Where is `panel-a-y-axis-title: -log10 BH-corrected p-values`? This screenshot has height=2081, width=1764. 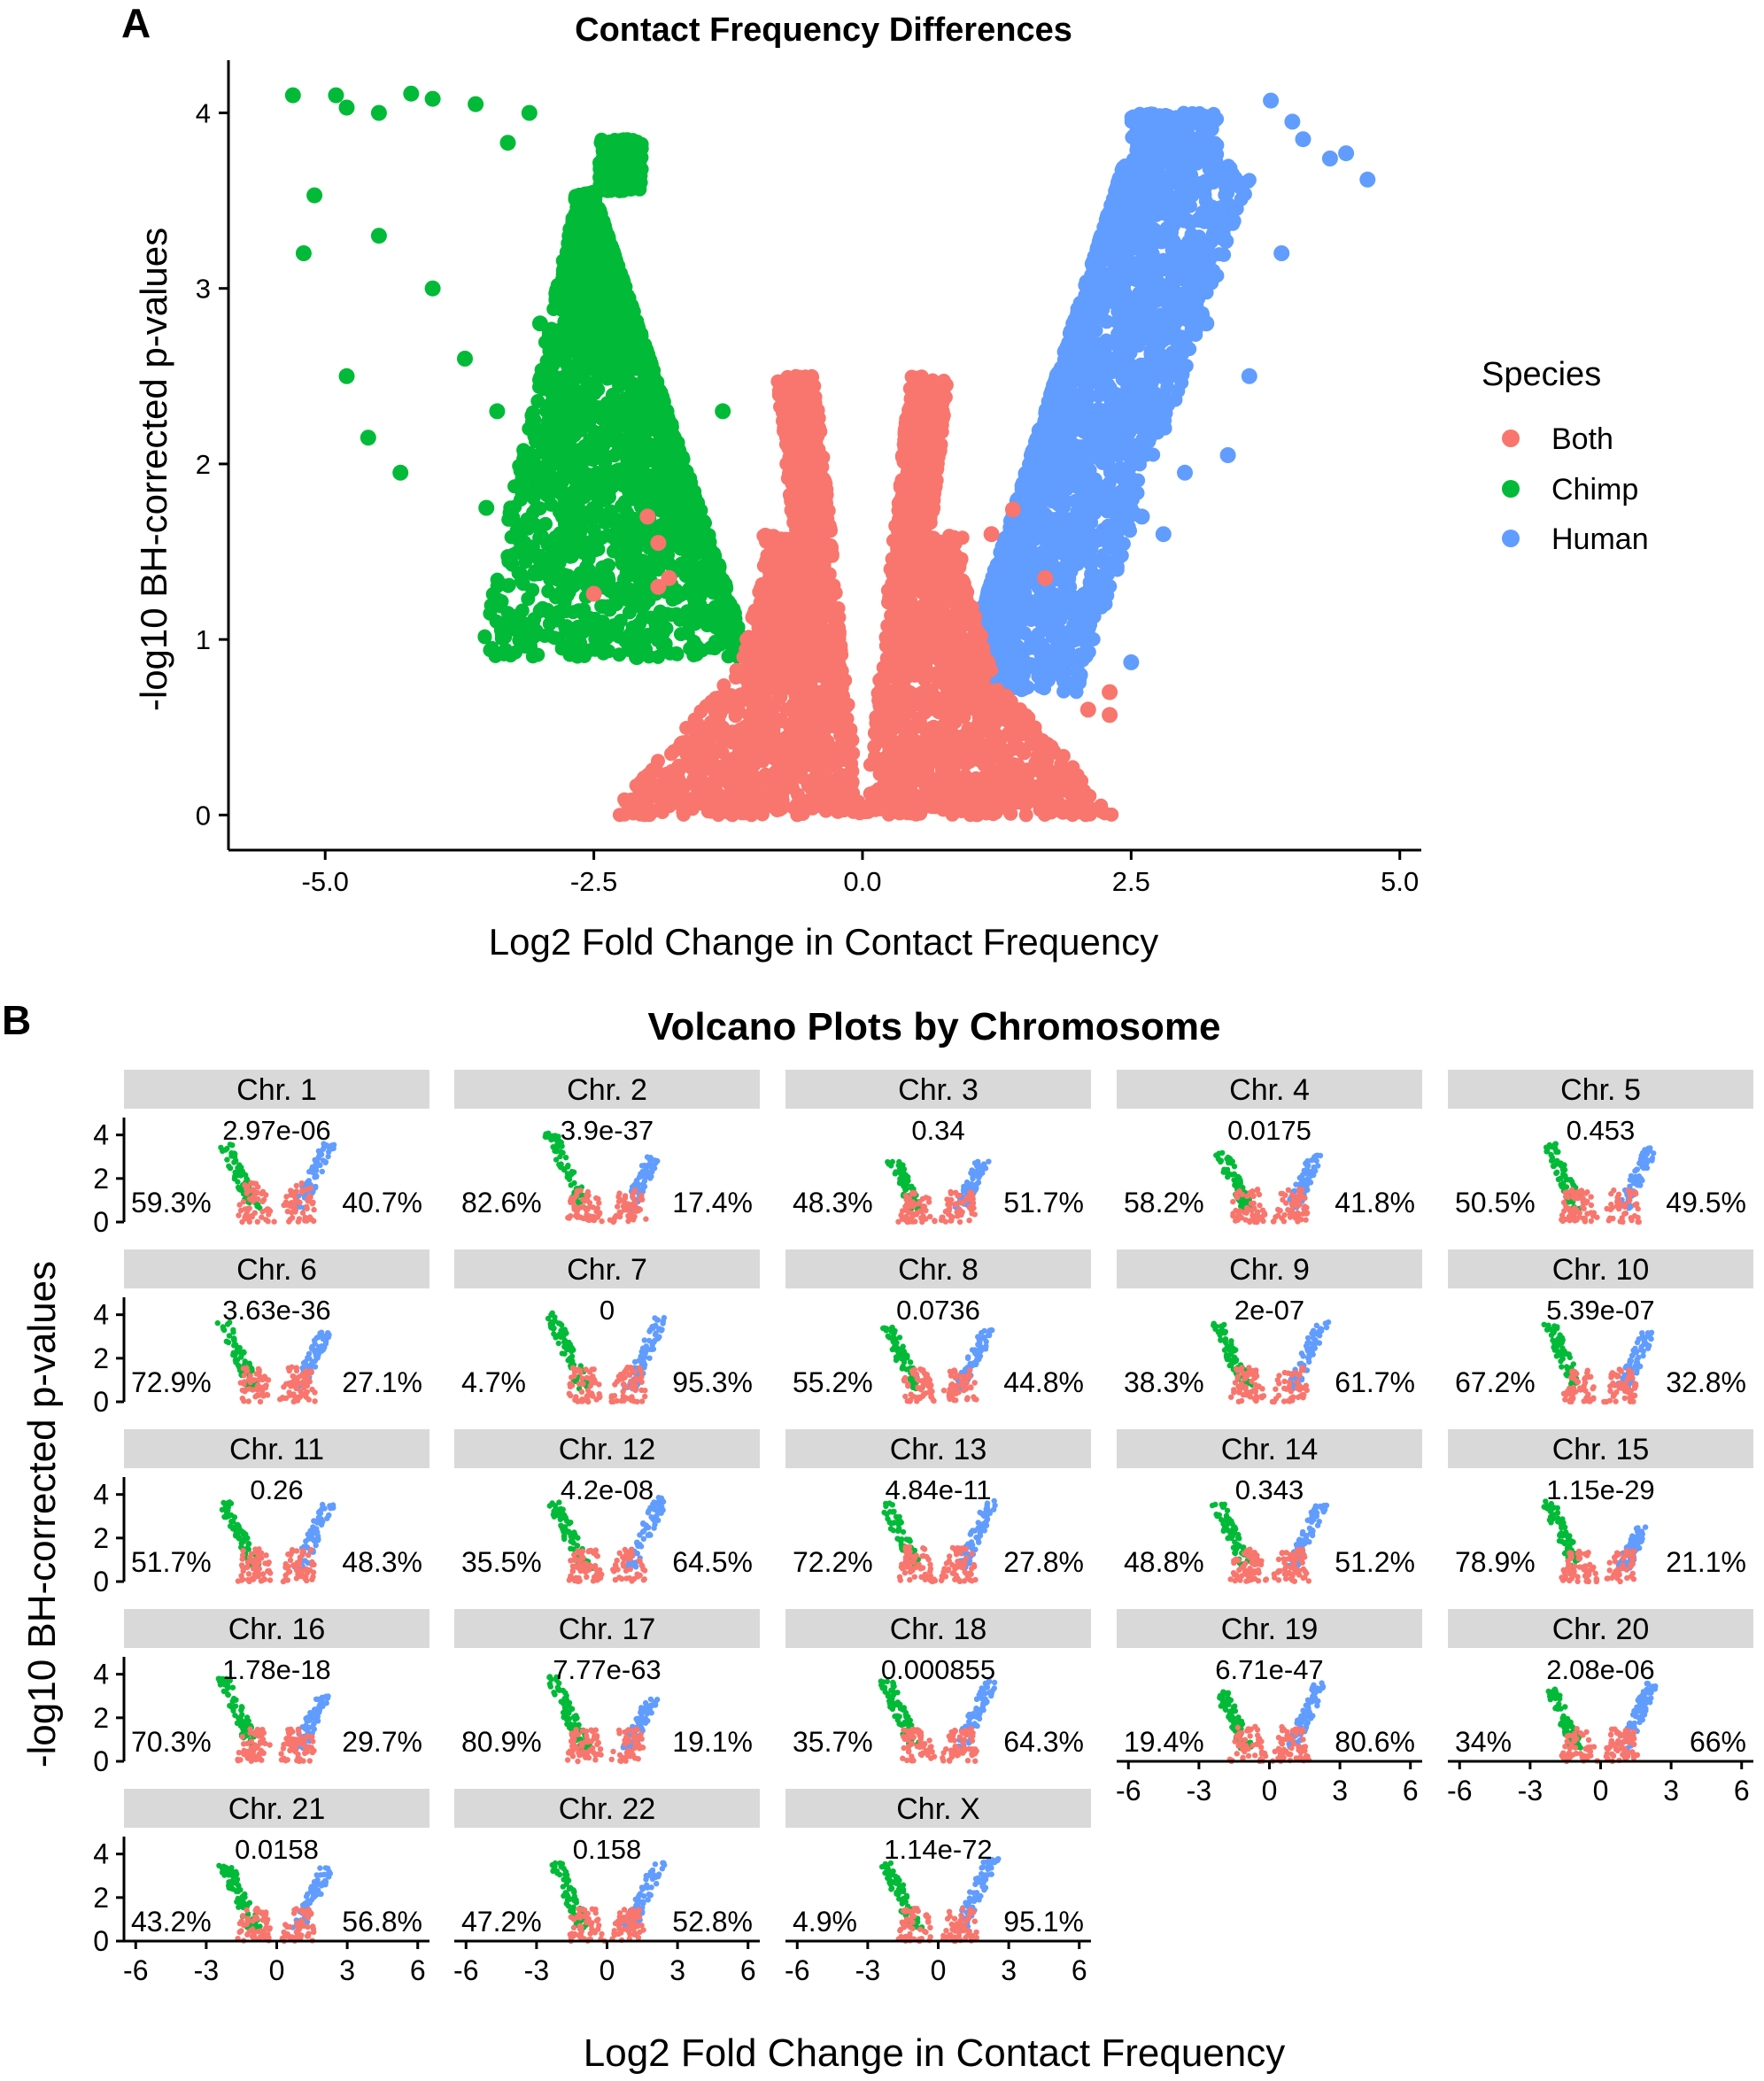 panel-a-y-axis-title: -log10 BH-corrected p-values is located at coordinates (153, 469).